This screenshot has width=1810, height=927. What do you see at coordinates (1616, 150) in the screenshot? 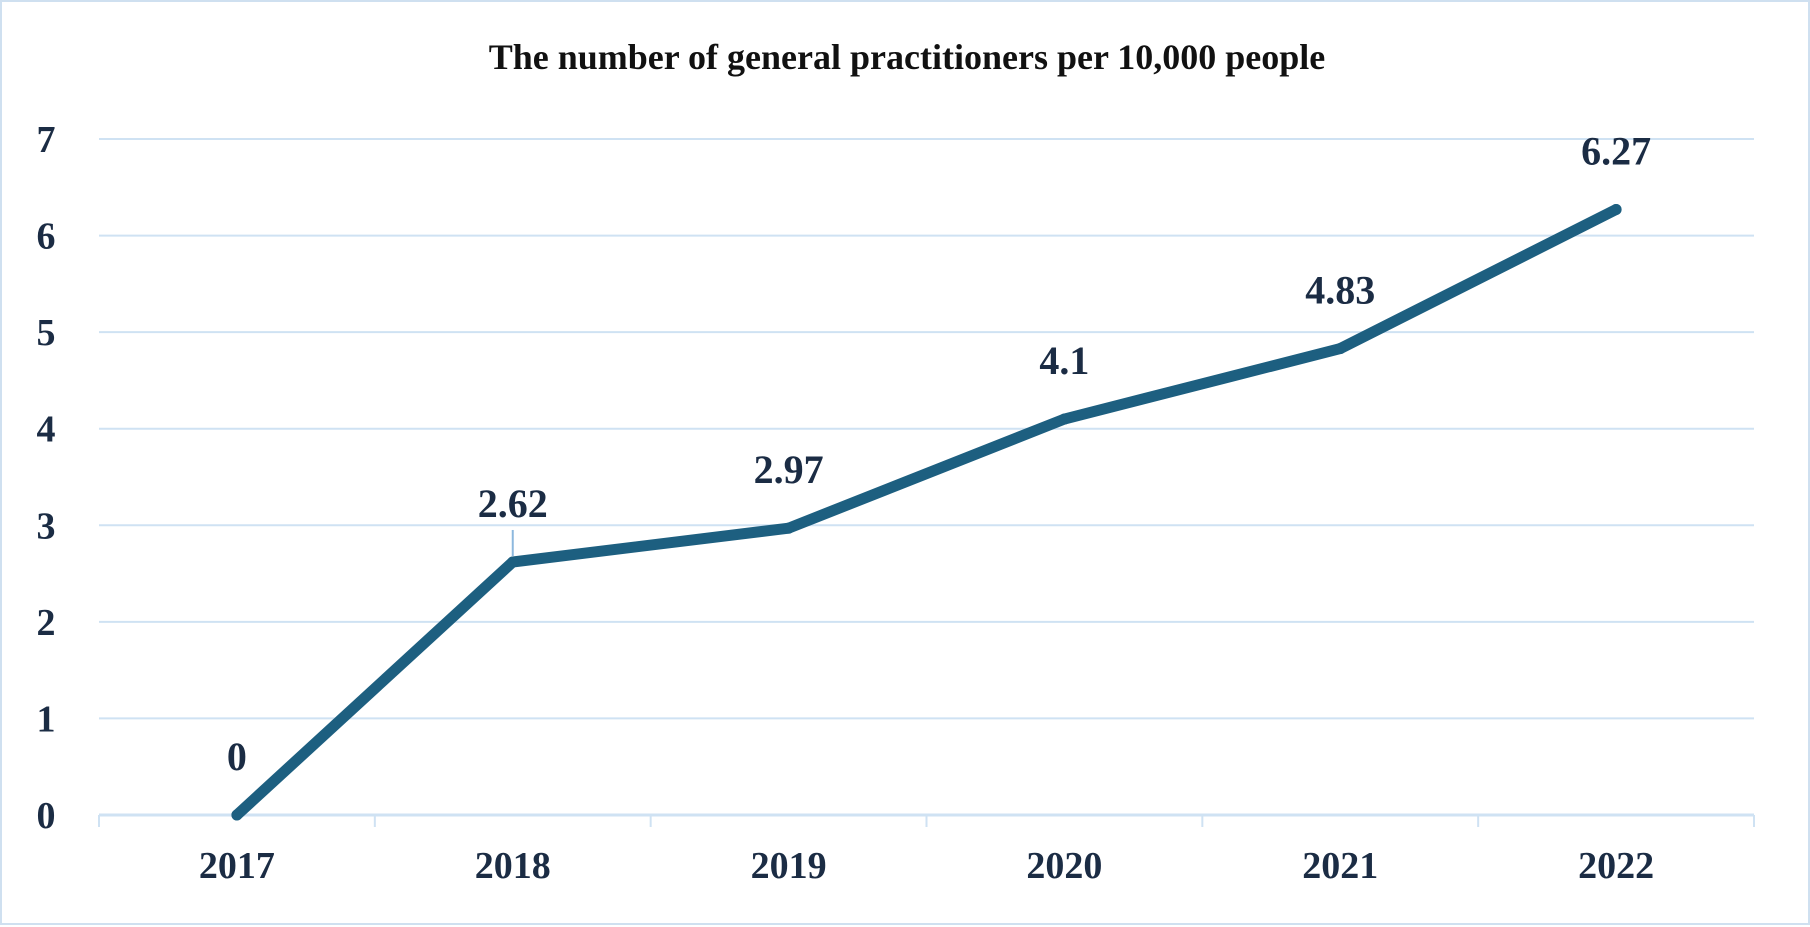
I see `data-label: 6.27` at bounding box center [1616, 150].